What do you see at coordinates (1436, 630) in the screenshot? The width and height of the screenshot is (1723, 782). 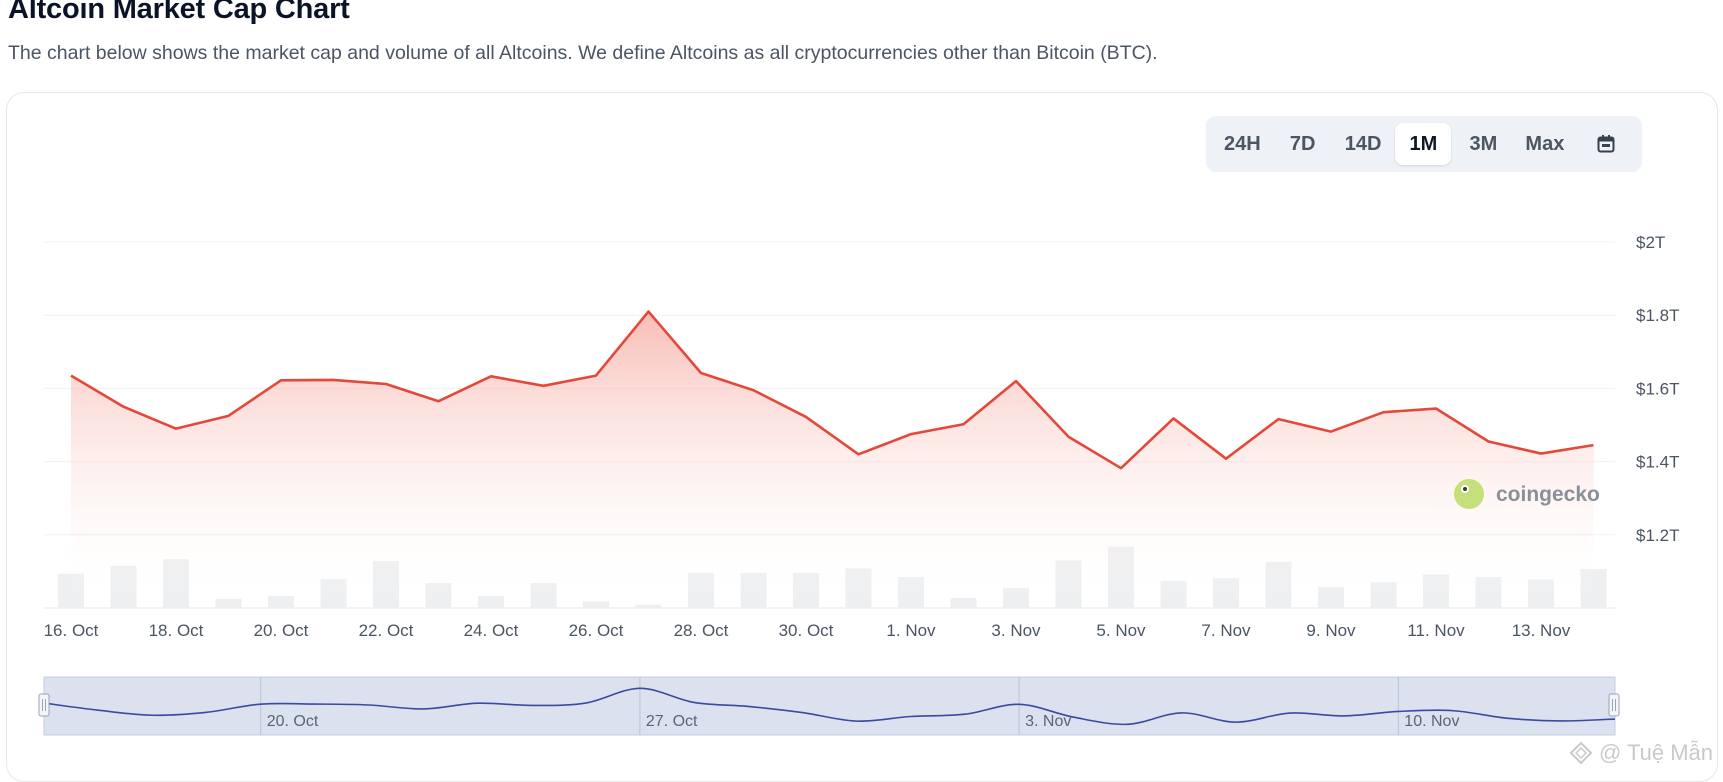 I see `x-tick-label: 11. Nov` at bounding box center [1436, 630].